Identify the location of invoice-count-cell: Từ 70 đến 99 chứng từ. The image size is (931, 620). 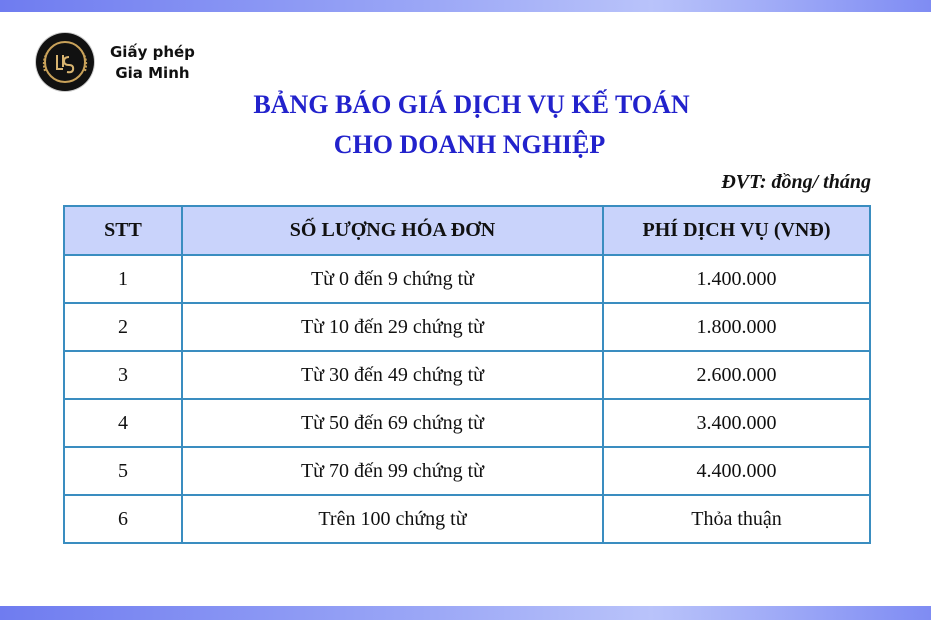
(392, 471).